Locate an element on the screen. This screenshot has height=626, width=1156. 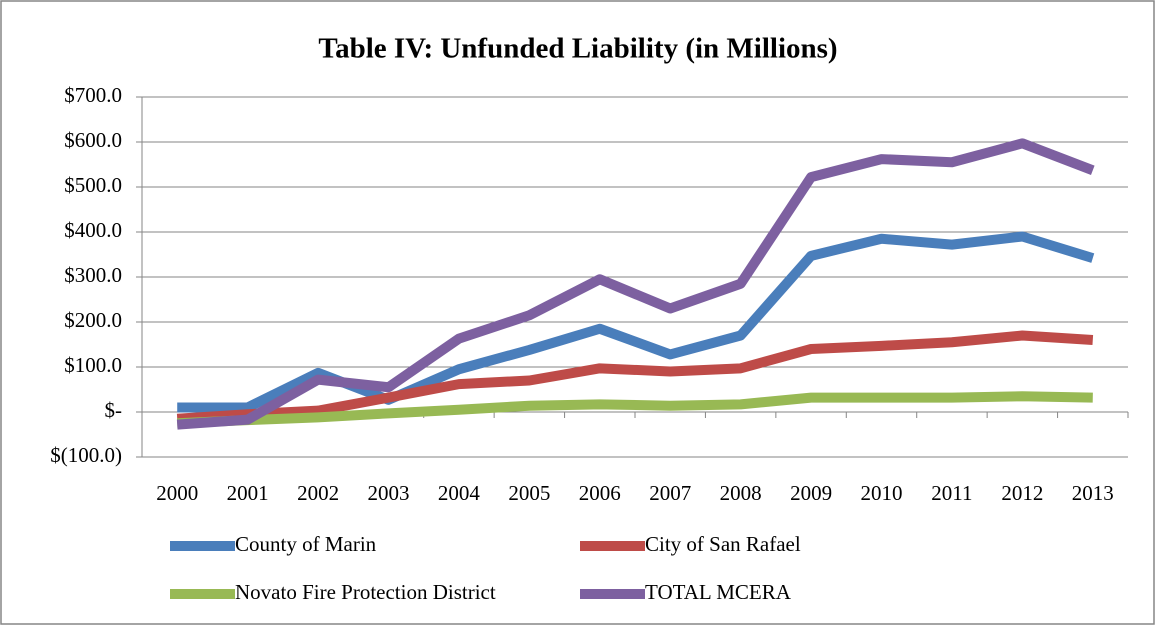
legend-label: Novato Fire Protection District is located at coordinates (365, 592).